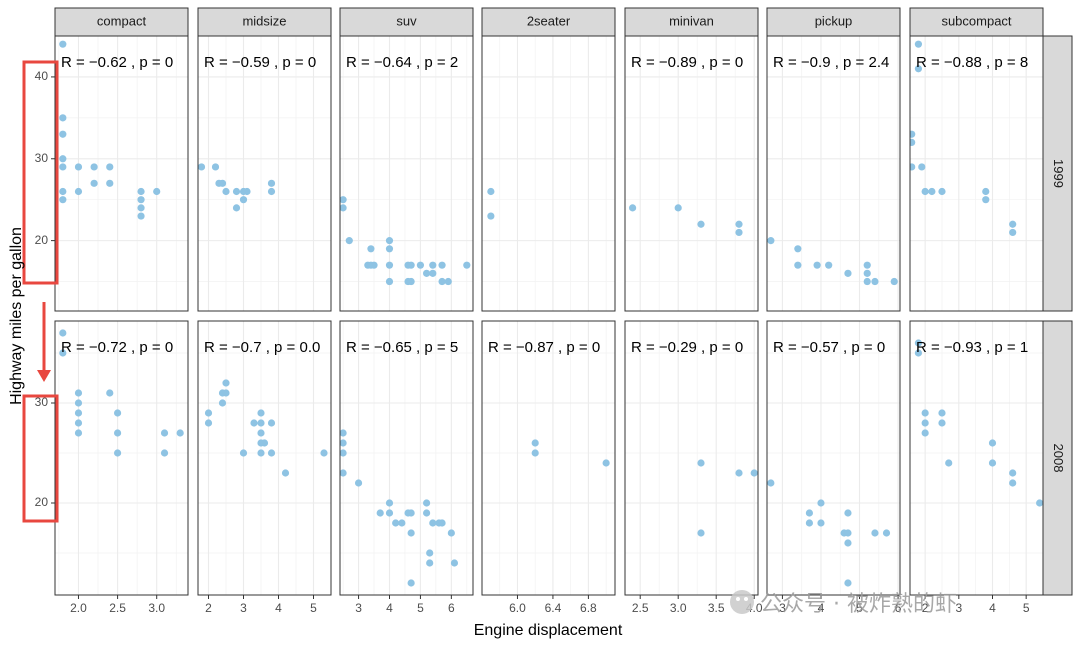 The height and width of the screenshot is (648, 1080). I want to click on highlight-box-1999-y-ticks, so click(40, 172).